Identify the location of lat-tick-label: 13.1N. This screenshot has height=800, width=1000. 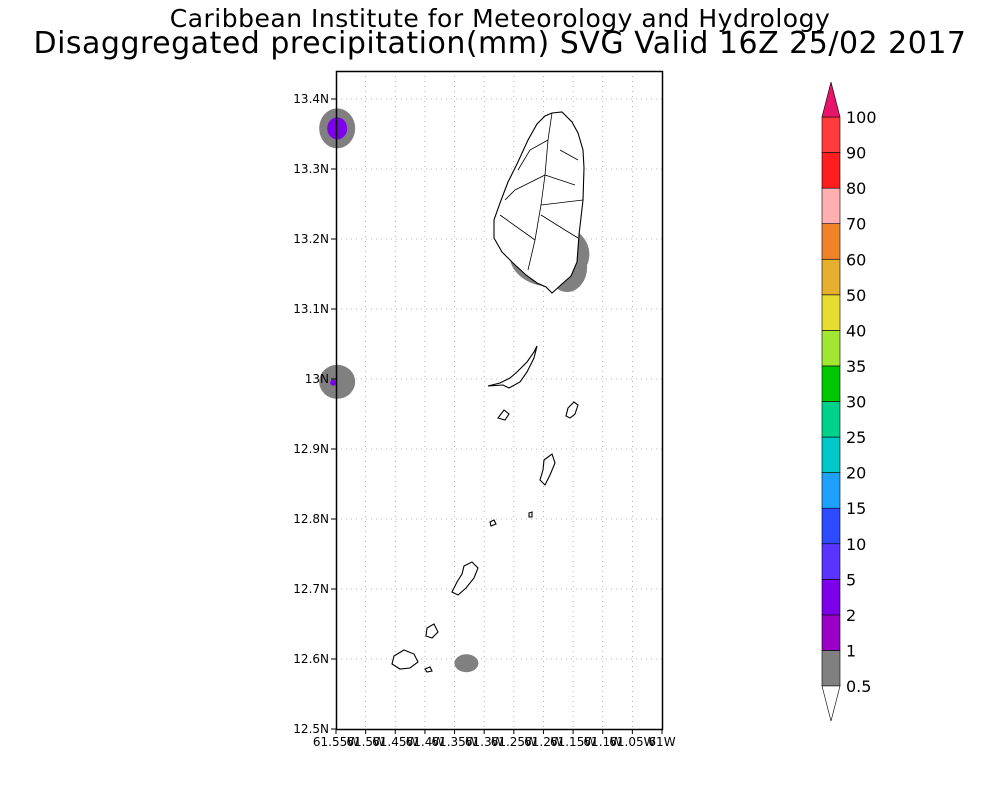
(311, 309).